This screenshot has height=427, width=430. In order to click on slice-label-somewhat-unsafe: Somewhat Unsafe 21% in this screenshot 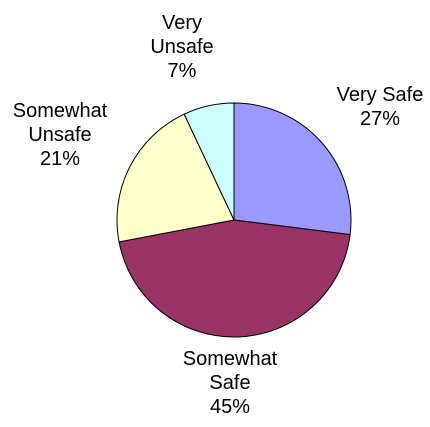, I will do `click(60, 135)`.